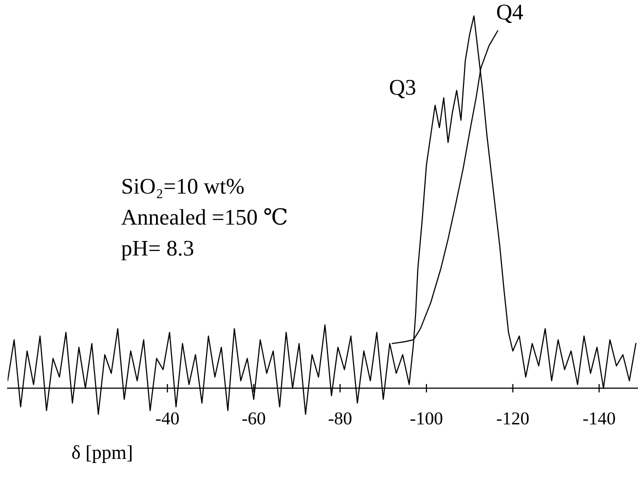 This screenshot has height=478, width=638. I want to click on annotation: Q3, so click(403, 89).